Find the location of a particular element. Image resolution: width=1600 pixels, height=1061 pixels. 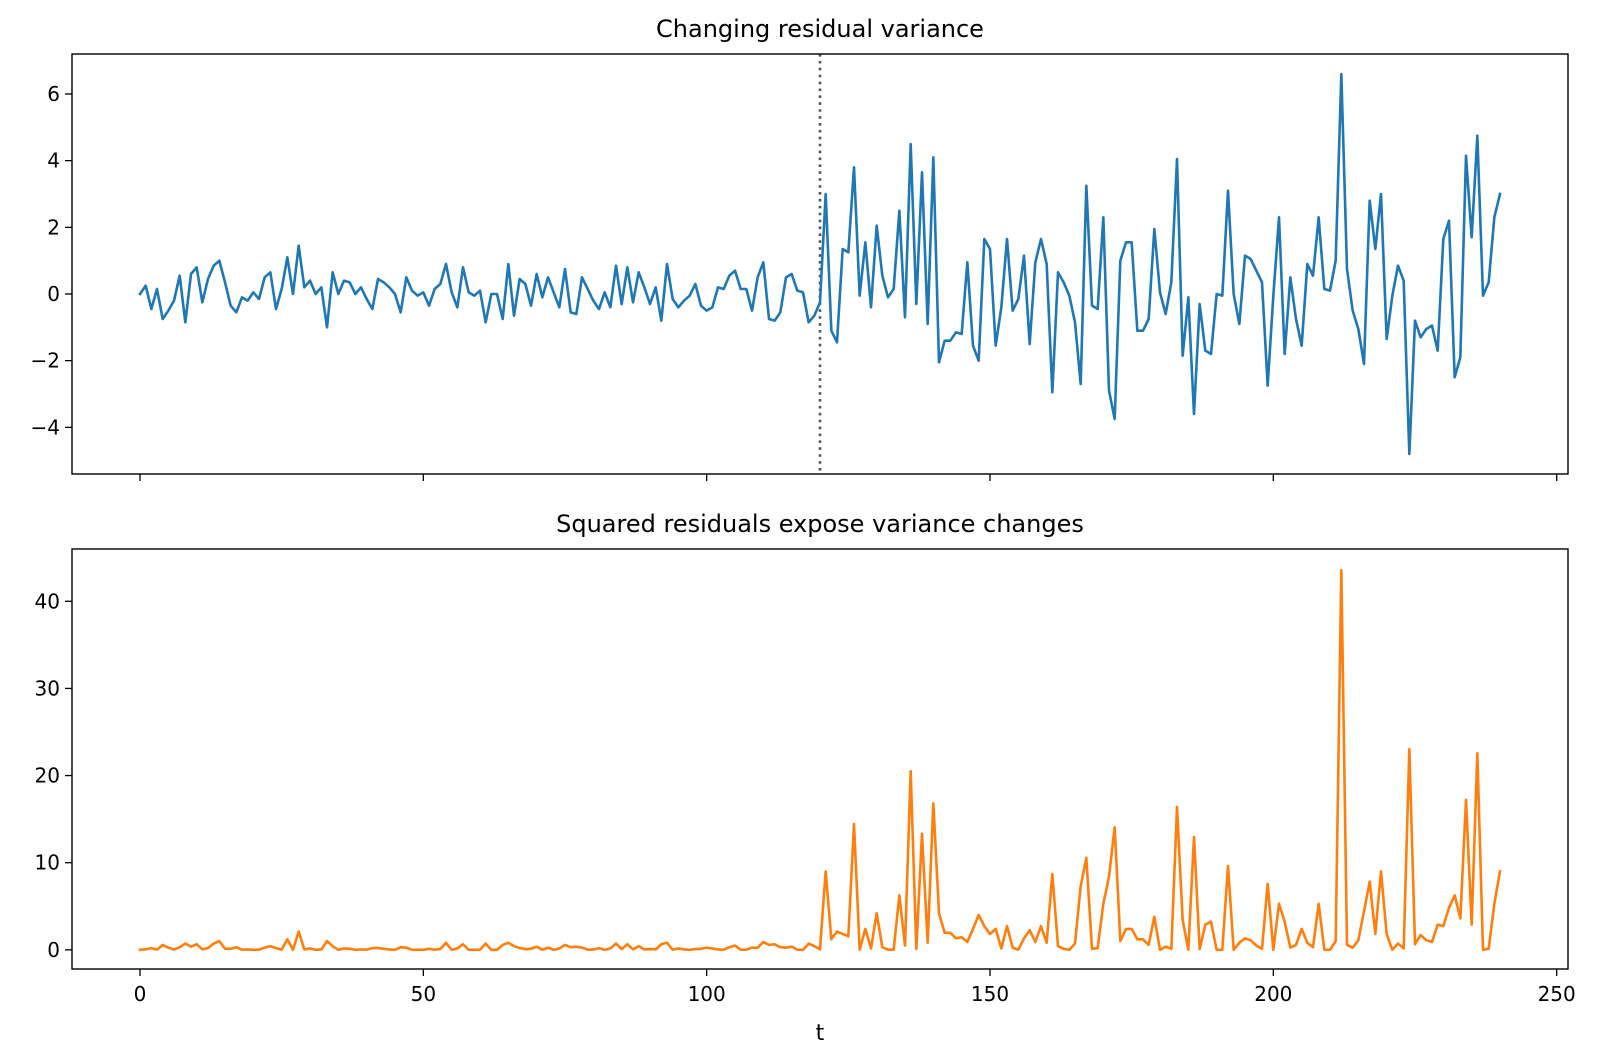

bottom-y-tick-label: 30 is located at coordinates (47, 688).